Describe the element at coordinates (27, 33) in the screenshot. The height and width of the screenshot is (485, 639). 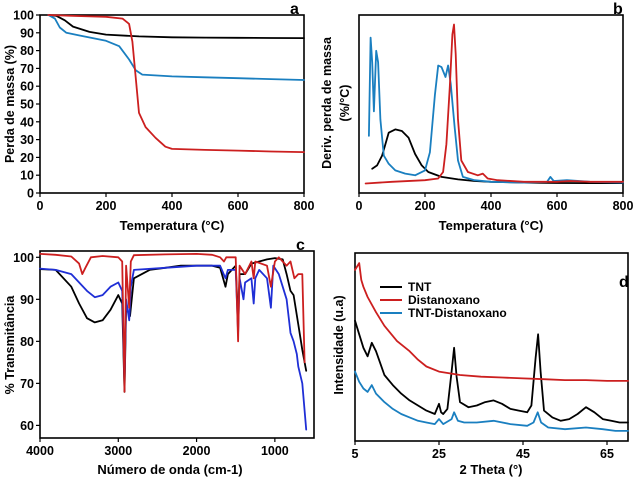
I see `panel-a-y-tick-label: 90` at that location.